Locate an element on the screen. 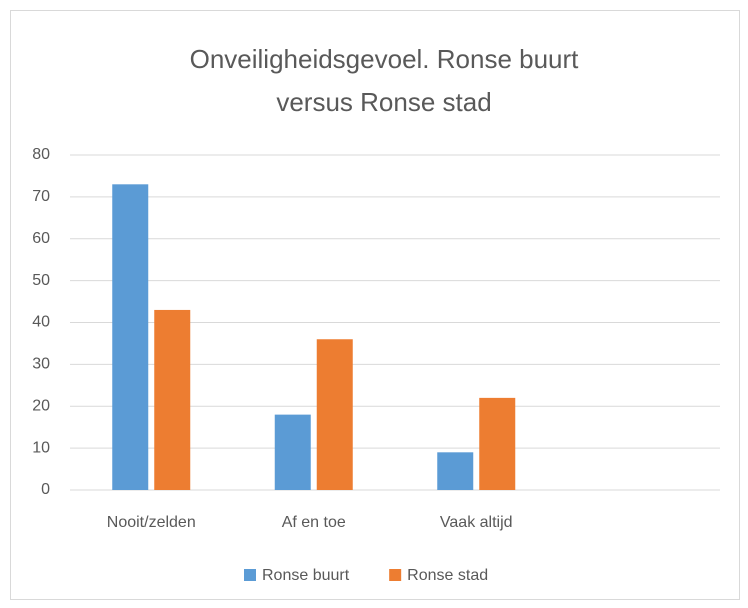 Image resolution: width=748 pixels, height=608 pixels. y-tick-label: 10 is located at coordinates (41, 447).